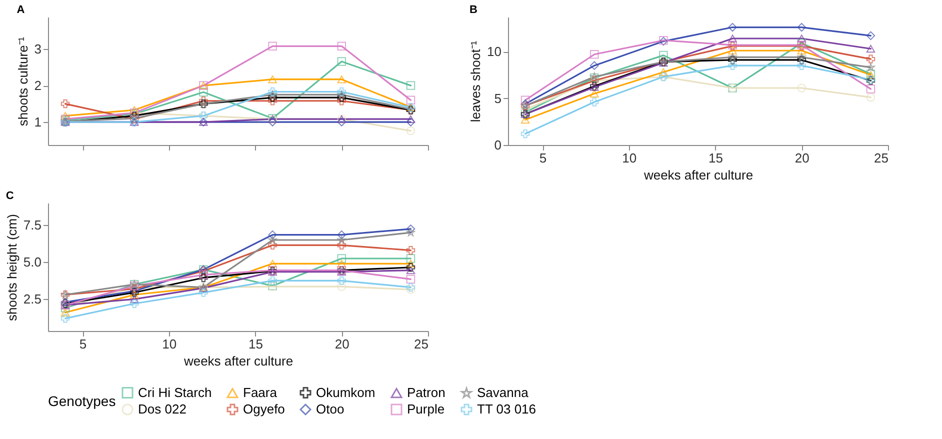  I want to click on legend-label: Okumkom, so click(346, 392).